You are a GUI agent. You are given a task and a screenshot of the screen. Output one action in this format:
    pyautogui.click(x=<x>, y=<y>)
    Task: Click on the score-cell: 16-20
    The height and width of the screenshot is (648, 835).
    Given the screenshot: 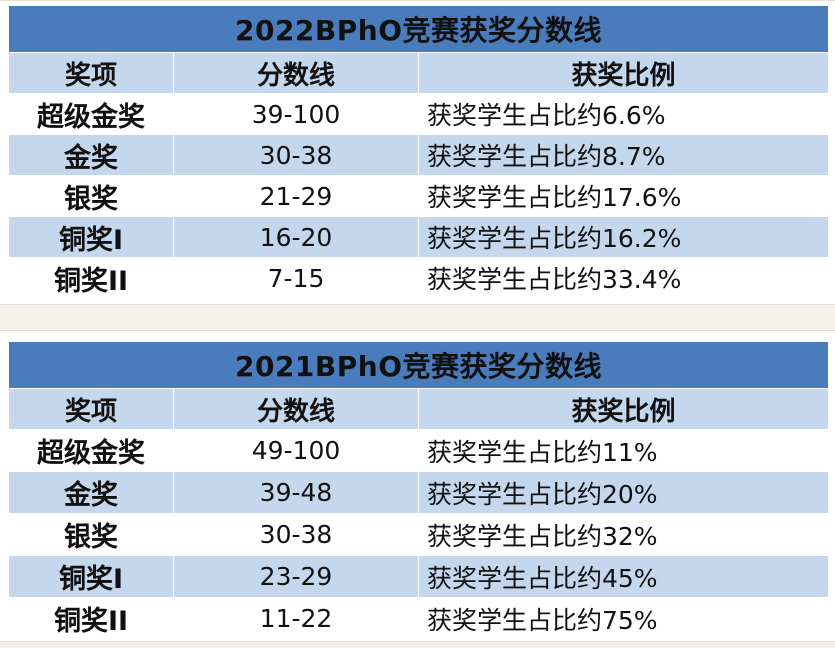 What is the action you would take?
    pyautogui.click(x=296, y=237)
    